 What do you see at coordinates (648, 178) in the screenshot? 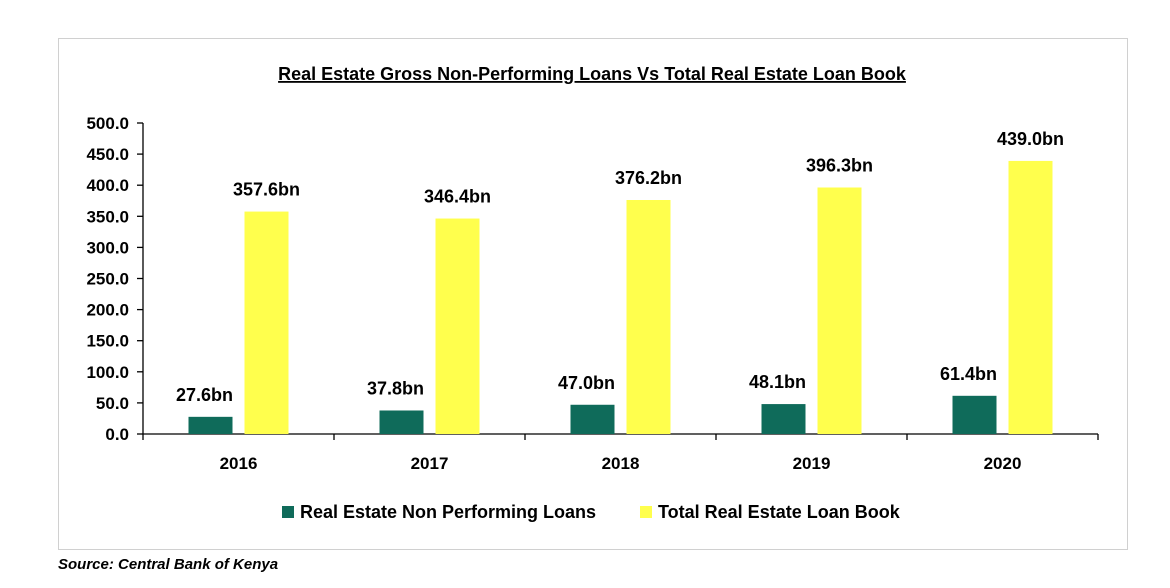
I see `data-label: 376.2bn` at bounding box center [648, 178].